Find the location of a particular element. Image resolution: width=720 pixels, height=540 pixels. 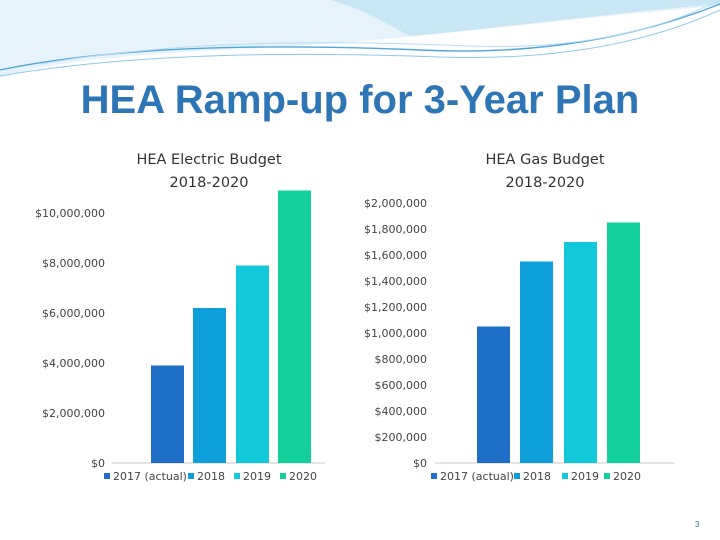

chart-title-line-1: HEA Electric Budget is located at coordinates (208, 160).